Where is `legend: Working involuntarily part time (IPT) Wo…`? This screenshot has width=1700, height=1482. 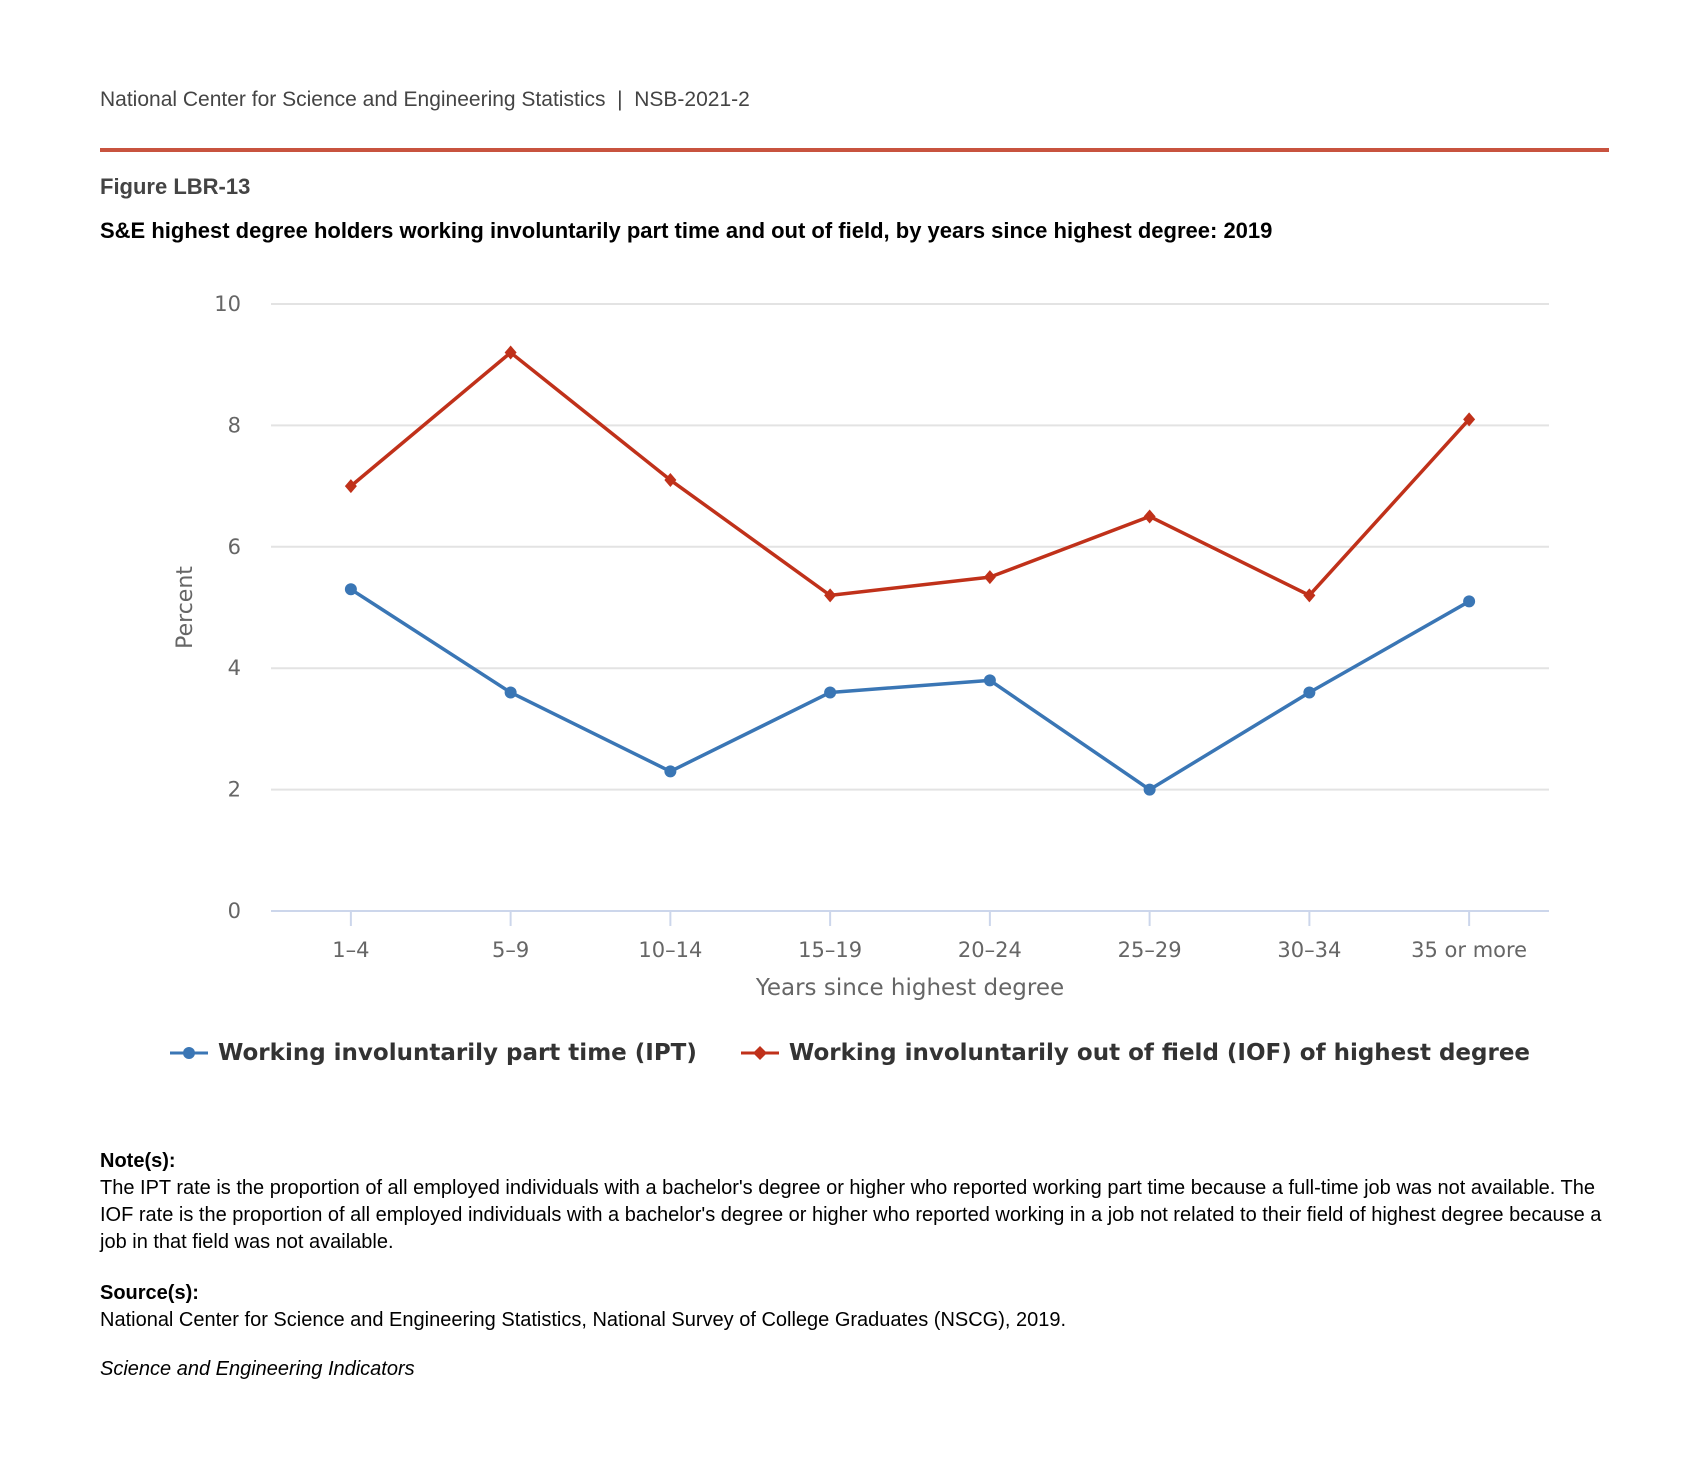
legend: Working involuntarily part time (IPT) Wo… is located at coordinates (850, 1053).